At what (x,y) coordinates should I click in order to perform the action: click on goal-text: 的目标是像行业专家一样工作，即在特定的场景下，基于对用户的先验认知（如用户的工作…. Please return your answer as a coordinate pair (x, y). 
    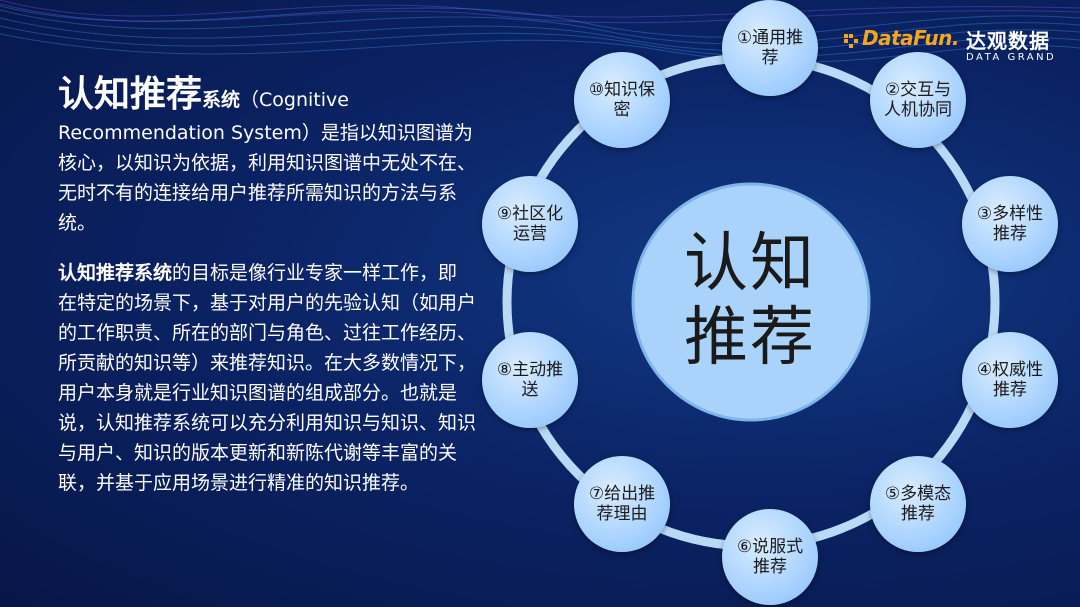
    Looking at the image, I should click on (267, 378).